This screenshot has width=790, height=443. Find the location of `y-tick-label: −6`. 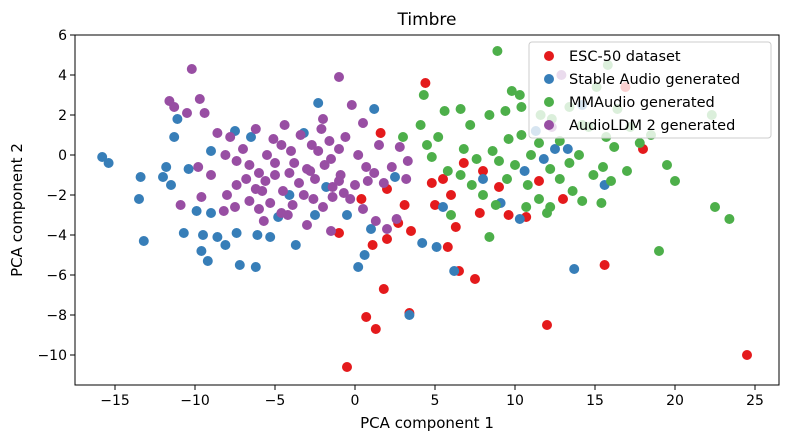

y-tick-label: −6 is located at coordinates (56, 276).